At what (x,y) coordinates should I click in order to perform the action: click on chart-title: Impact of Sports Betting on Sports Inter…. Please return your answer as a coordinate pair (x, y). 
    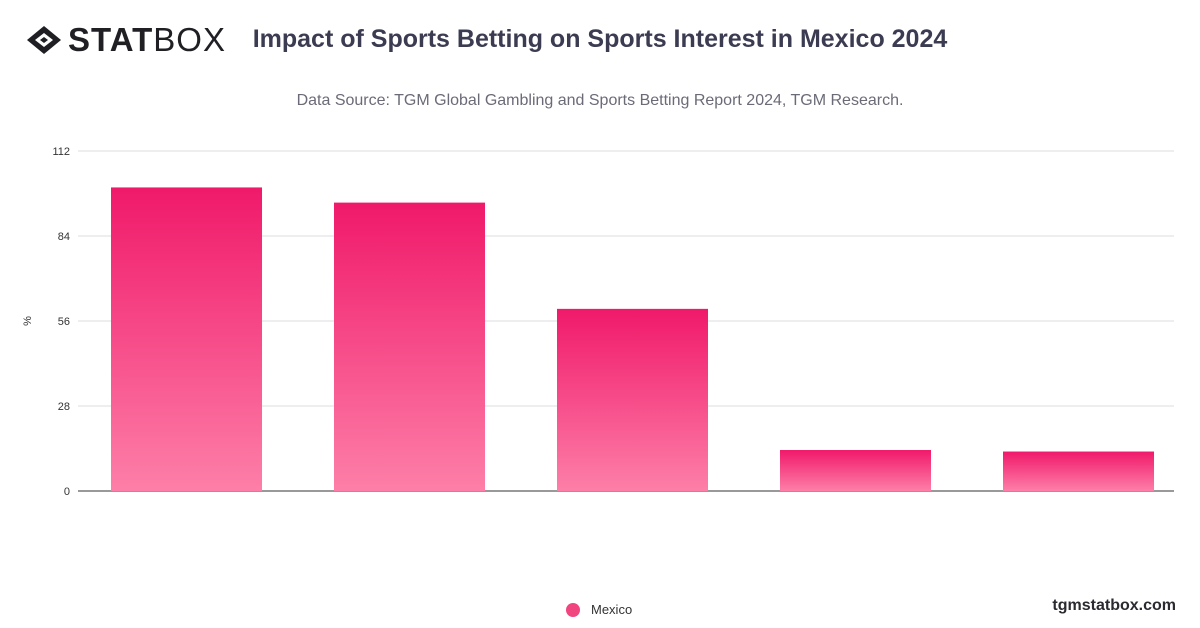
    Looking at the image, I should click on (600, 39).